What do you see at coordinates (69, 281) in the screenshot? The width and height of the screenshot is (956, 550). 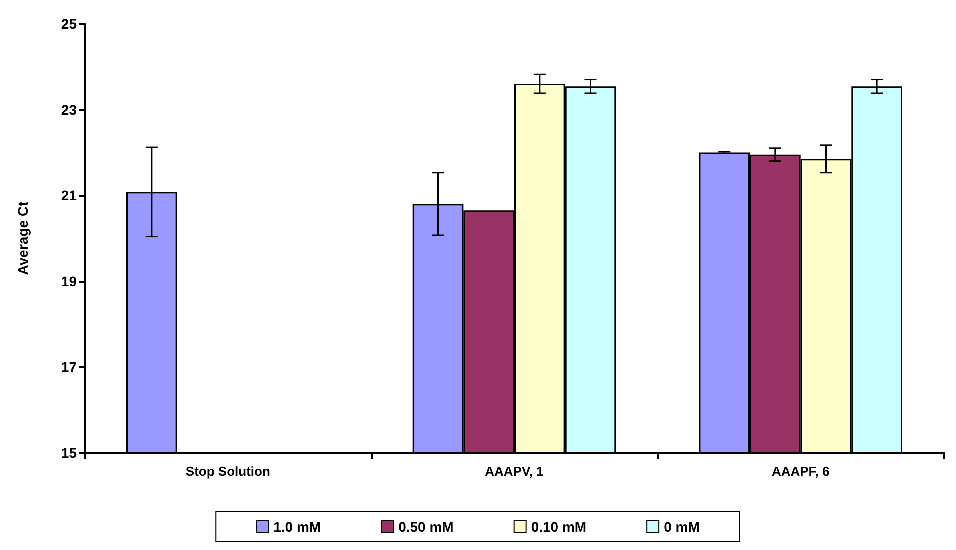 I see `y-tick-label: 19` at bounding box center [69, 281].